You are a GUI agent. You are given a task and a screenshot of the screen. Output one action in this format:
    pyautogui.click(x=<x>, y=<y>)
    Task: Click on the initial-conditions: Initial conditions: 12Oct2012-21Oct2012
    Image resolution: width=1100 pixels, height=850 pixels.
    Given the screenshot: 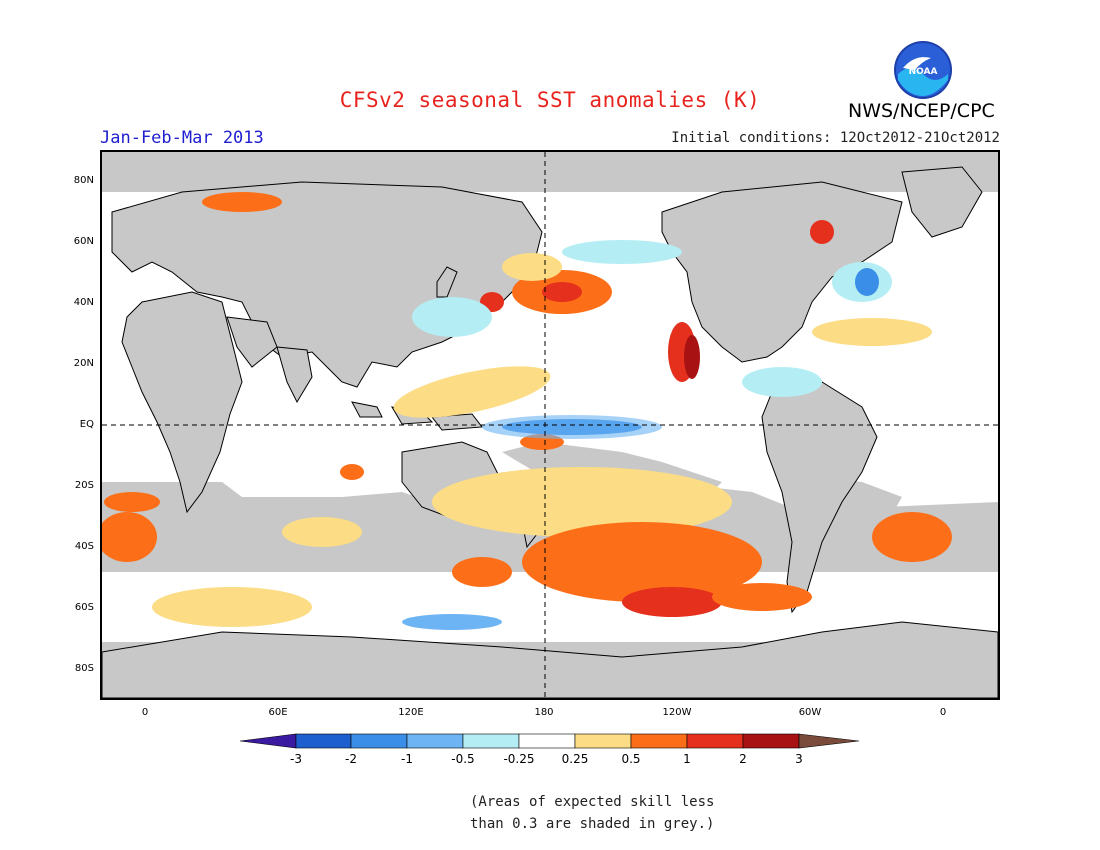 What is the action you would take?
    pyautogui.click(x=835, y=138)
    